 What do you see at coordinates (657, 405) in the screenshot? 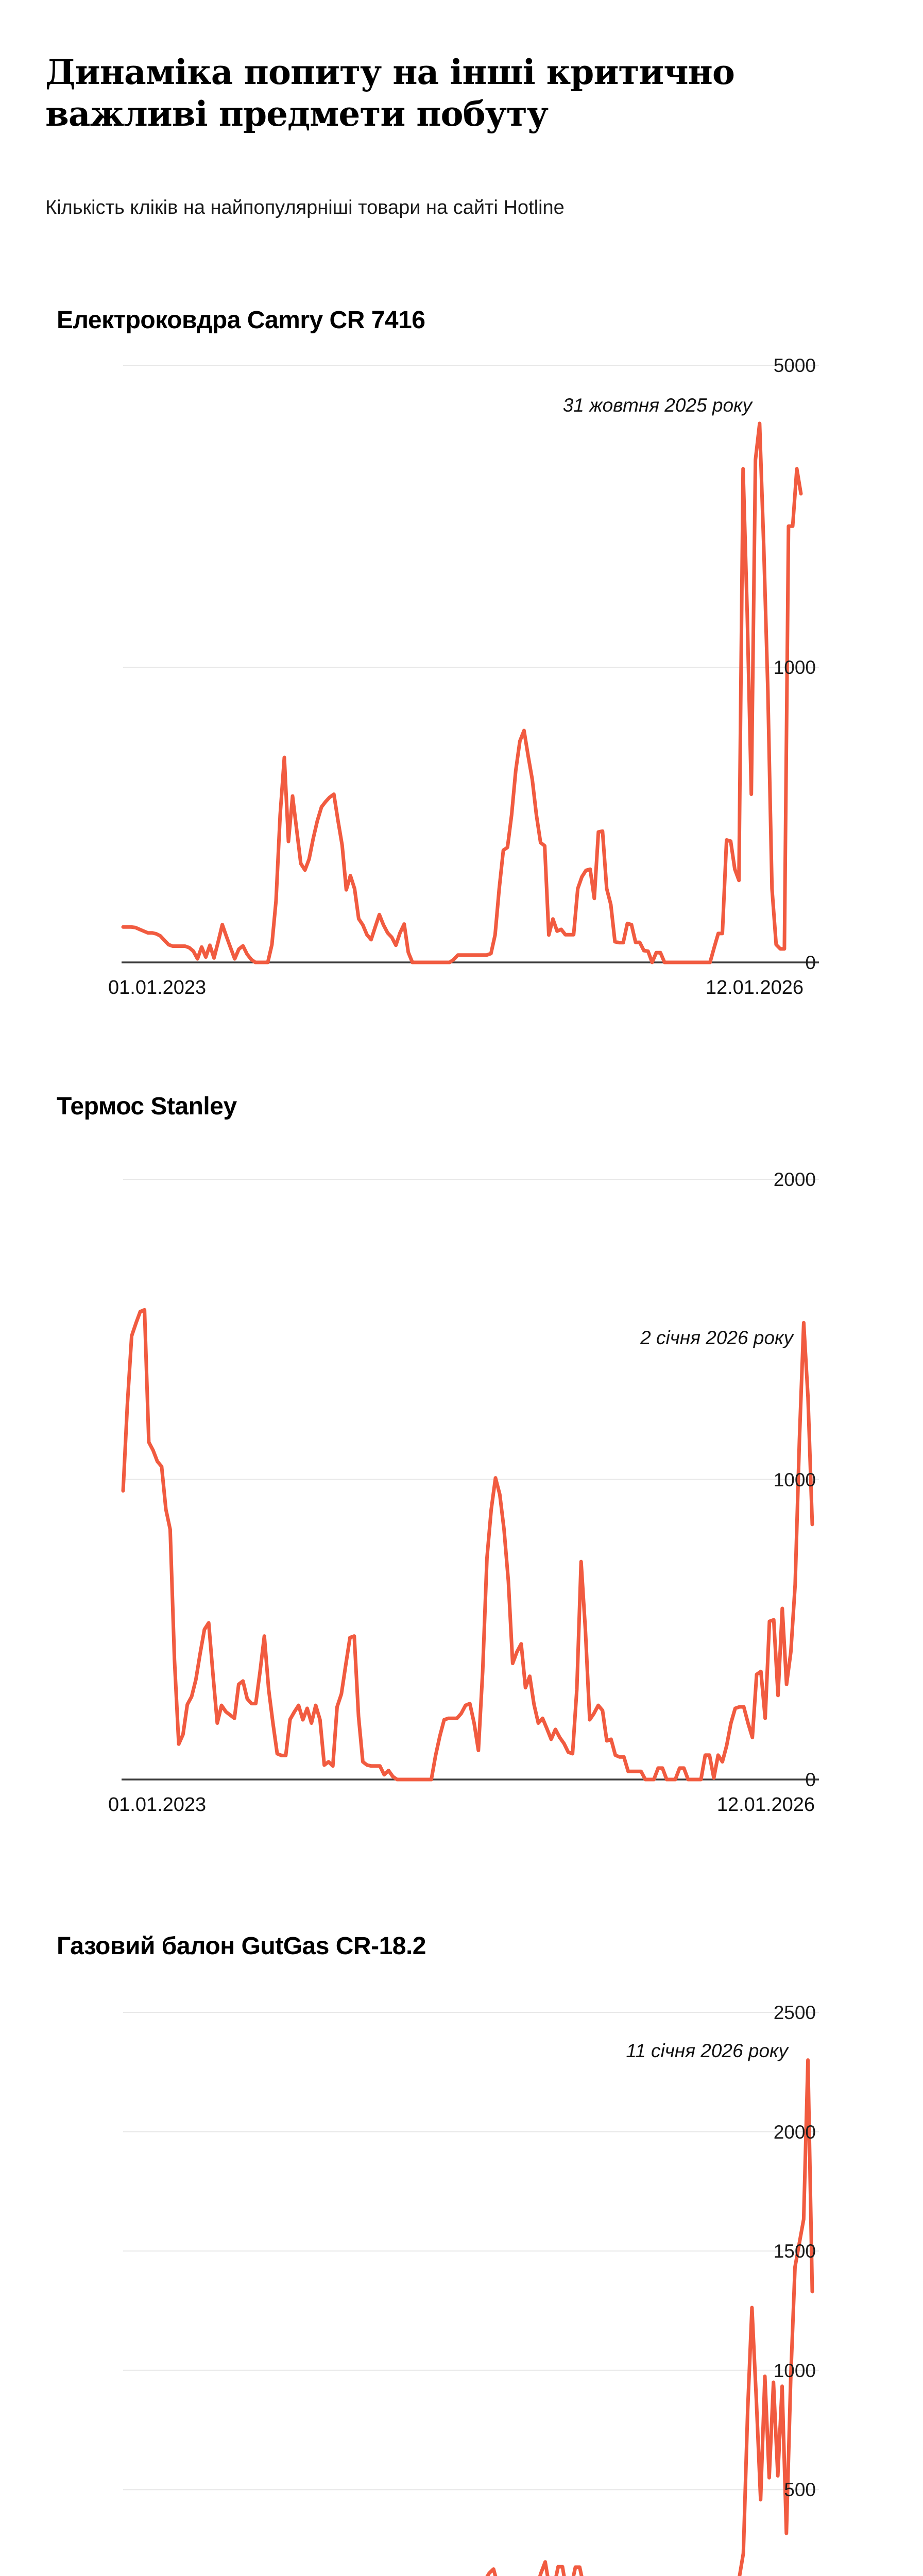
I see `chart-annotation-camry: 31 жовтня 2025 року` at bounding box center [657, 405].